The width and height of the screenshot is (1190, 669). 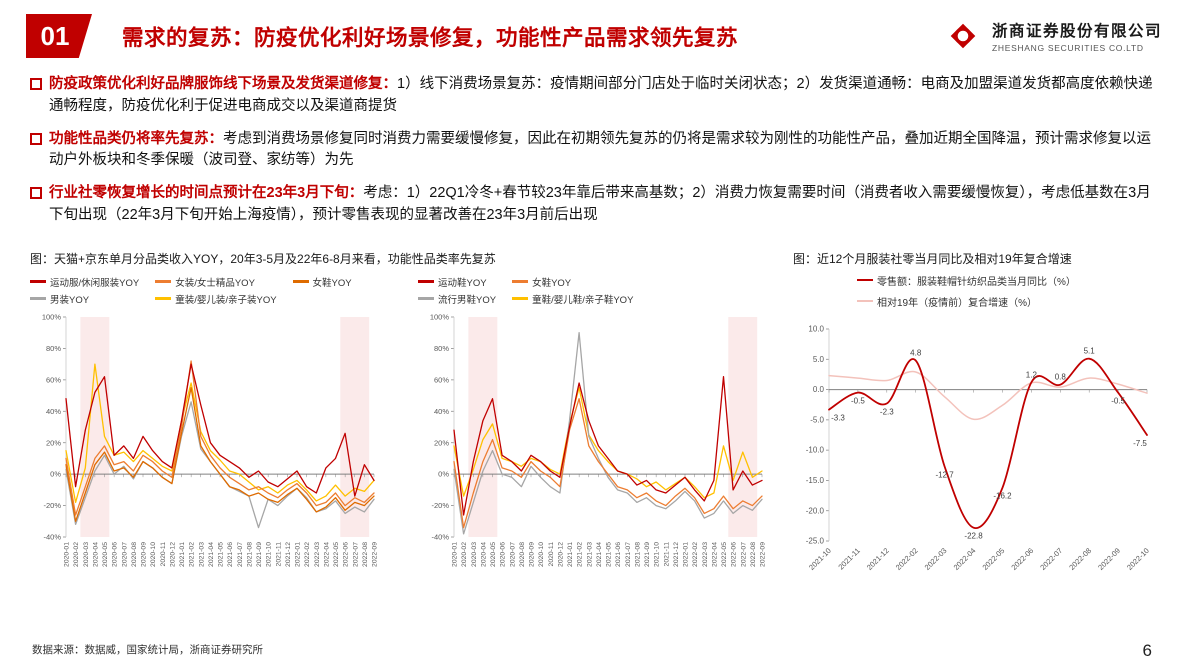 What do you see at coordinates (819, 358) in the screenshot?
I see `svg-text: 5.0` at bounding box center [819, 358].